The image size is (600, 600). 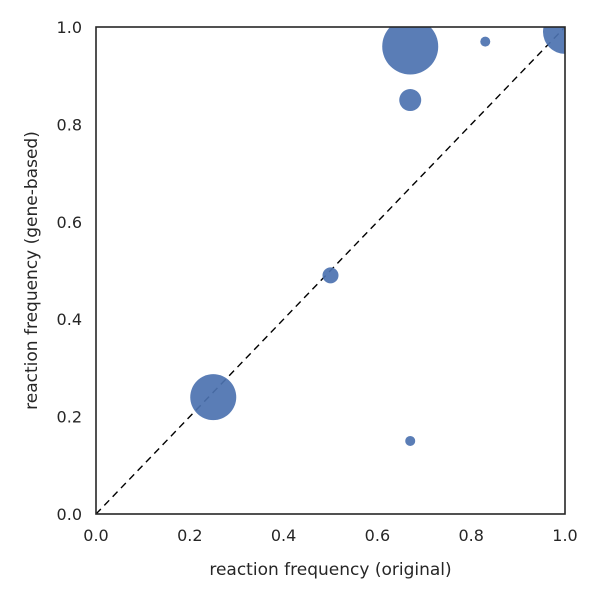 What do you see at coordinates (32, 270) in the screenshot?
I see `y-axis-label: reaction frequency (gene-based)` at bounding box center [32, 270].